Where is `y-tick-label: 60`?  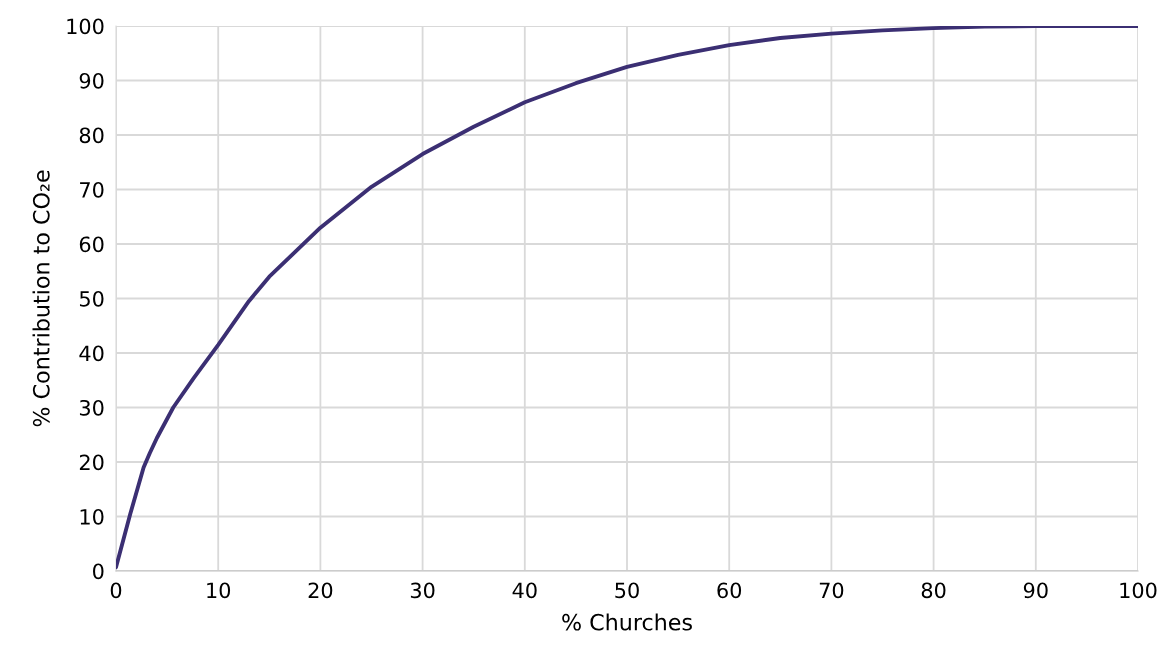 y-tick-label: 60 is located at coordinates (91, 244).